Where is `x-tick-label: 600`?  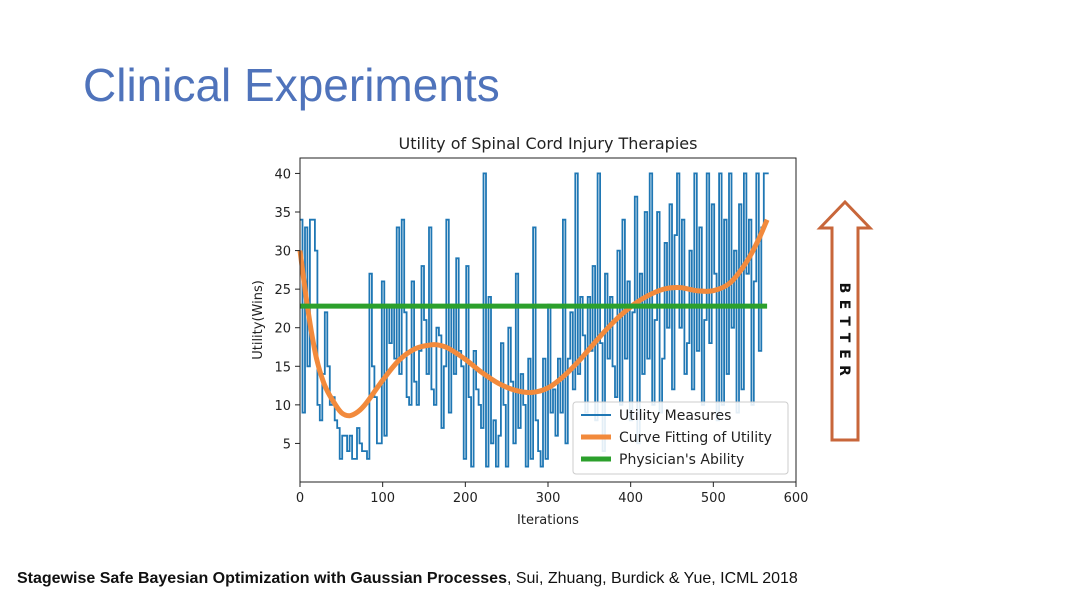
x-tick-label: 600 is located at coordinates (796, 498).